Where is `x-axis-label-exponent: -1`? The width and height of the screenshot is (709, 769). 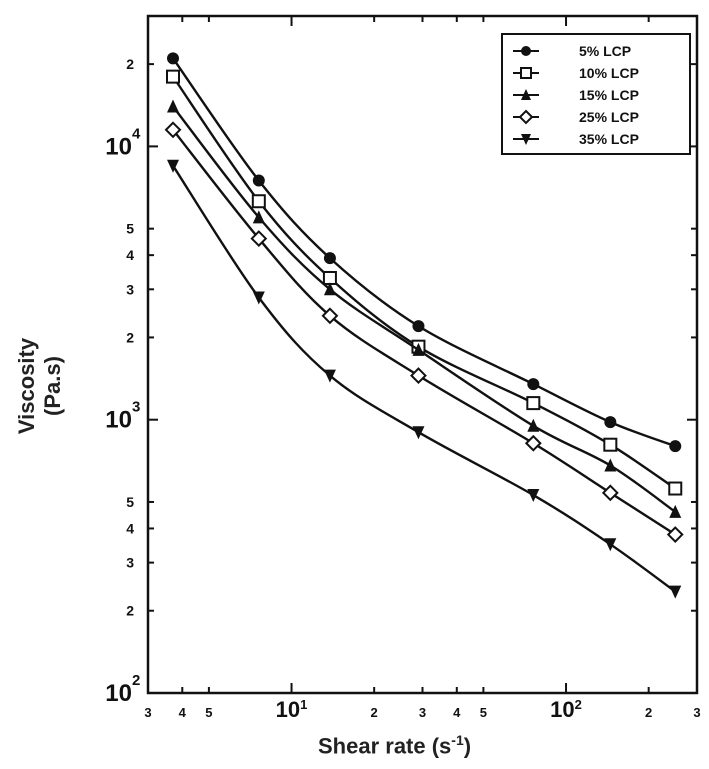 x-axis-label-exponent: -1 is located at coordinates (457, 740).